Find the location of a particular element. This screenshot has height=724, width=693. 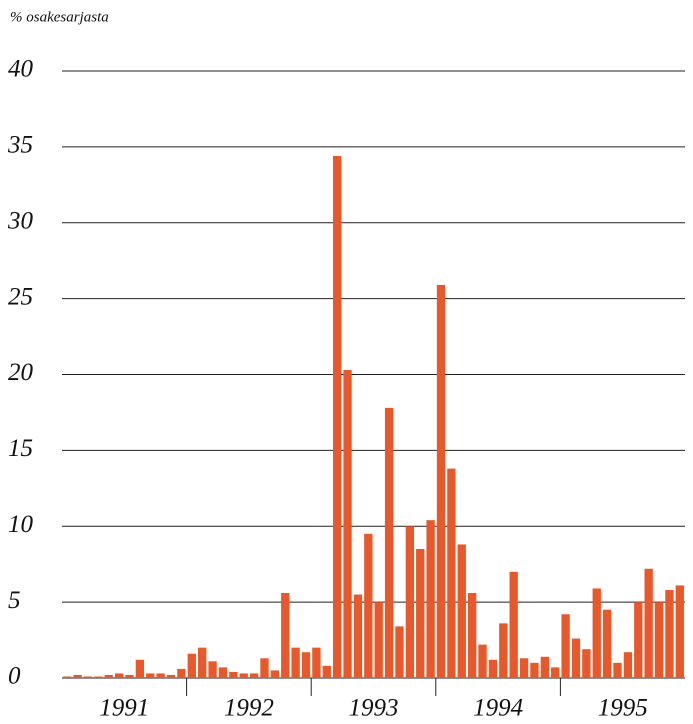

y-tick-label: 40 is located at coordinates (21, 69).